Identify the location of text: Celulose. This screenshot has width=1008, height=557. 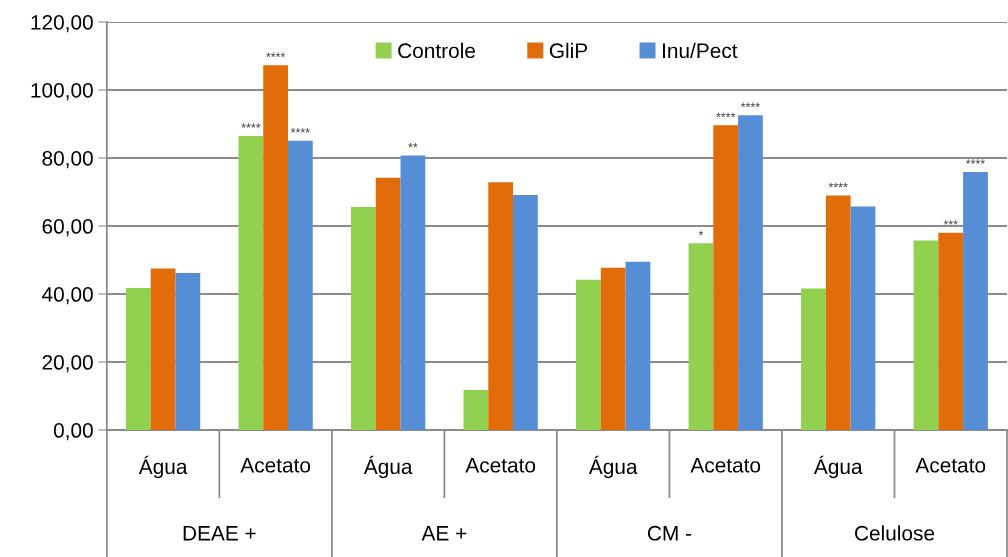
(895, 533).